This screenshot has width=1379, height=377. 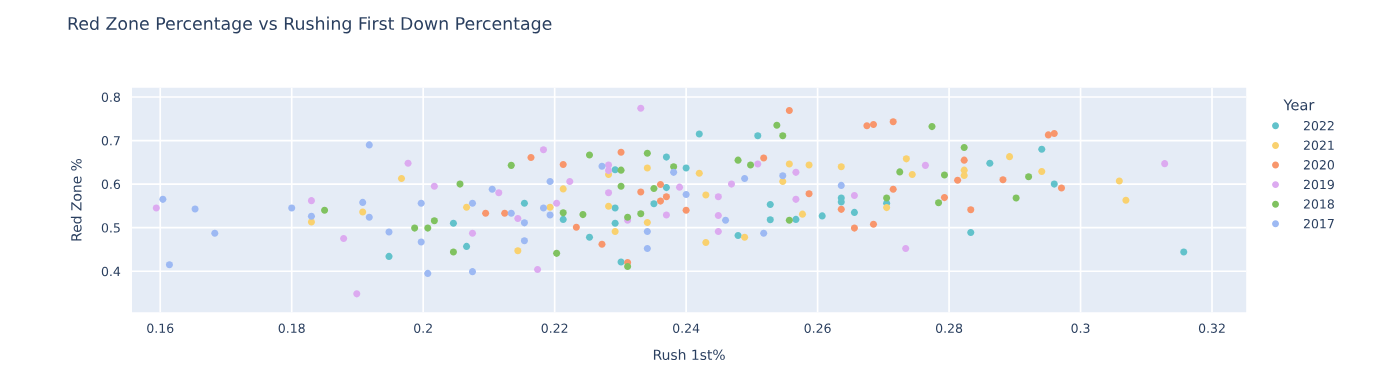 I want to click on legend-label: 2018, so click(x=1318, y=204).